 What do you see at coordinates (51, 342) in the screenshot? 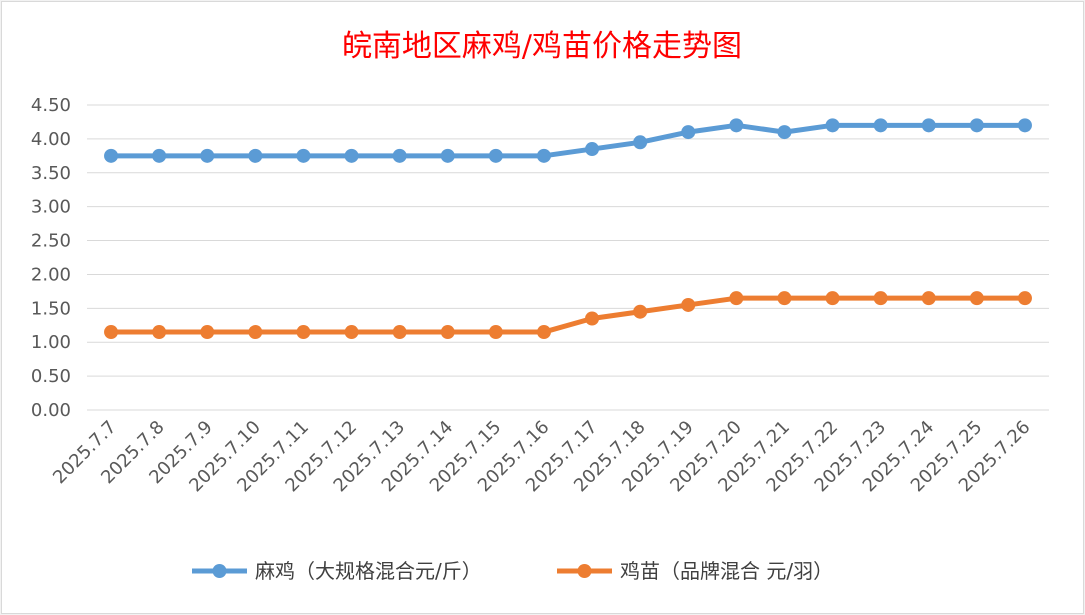
I see `y-tick-label: 1.00` at bounding box center [51, 342].